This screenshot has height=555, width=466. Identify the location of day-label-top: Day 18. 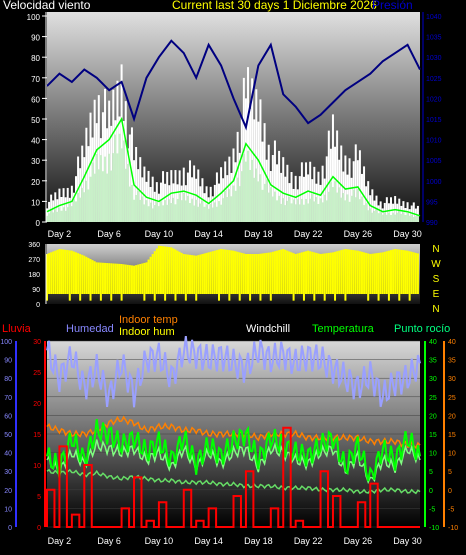
(258, 234).